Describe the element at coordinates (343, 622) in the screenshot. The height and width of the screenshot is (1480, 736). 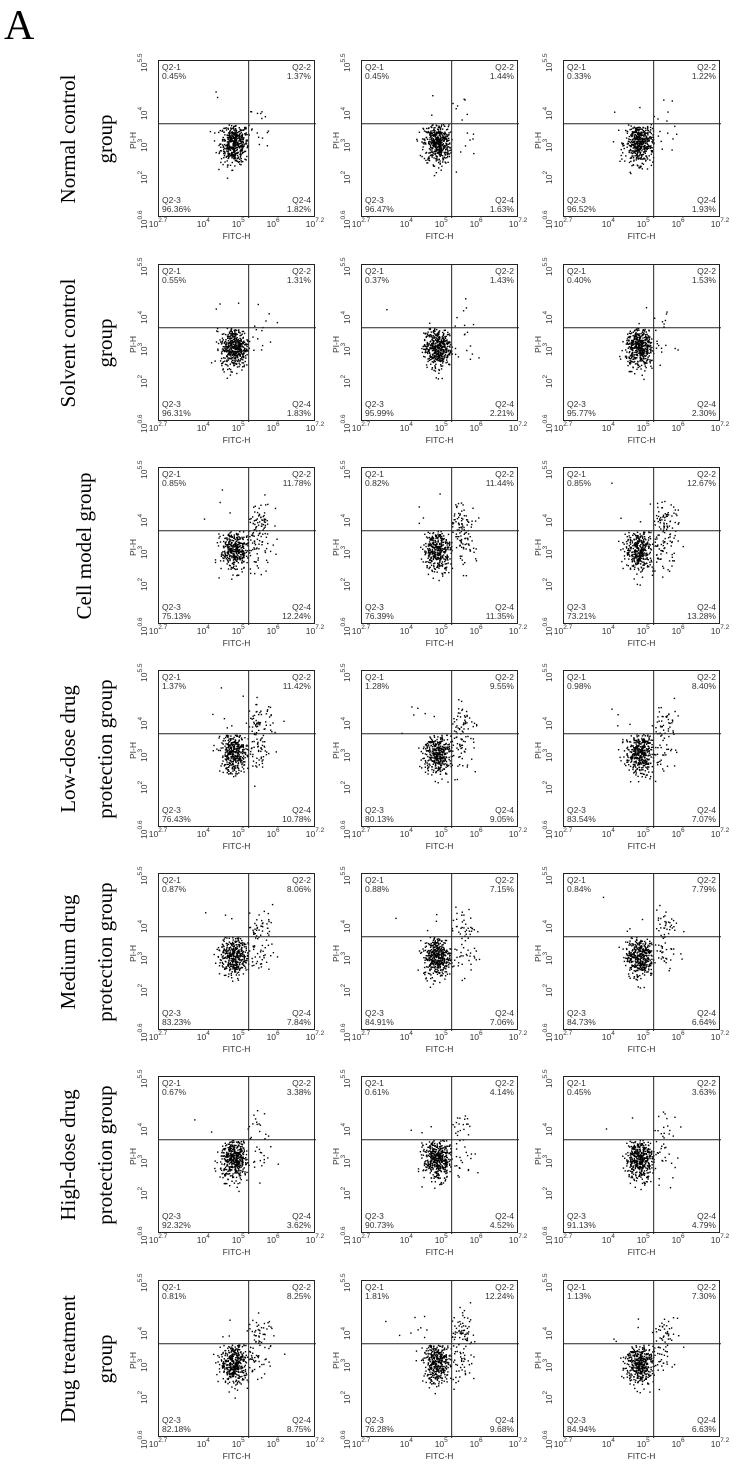
I see `tick-exponent: 0.6` at that location.